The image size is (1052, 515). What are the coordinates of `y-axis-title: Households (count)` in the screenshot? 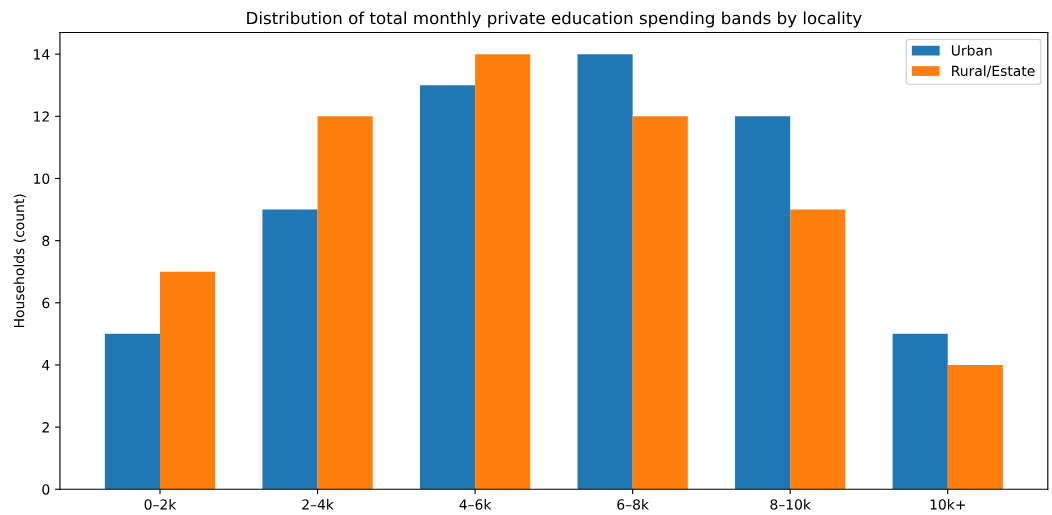 It's located at (19, 261).